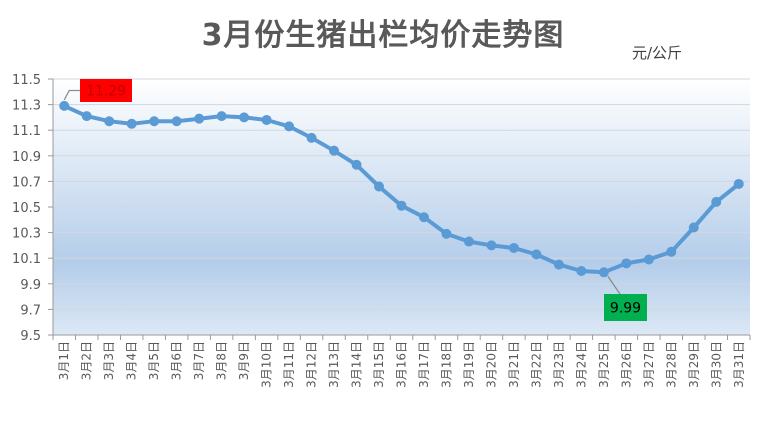  What do you see at coordinates (26, 208) in the screenshot?
I see `y-tick-label: 10.5` at bounding box center [26, 208].